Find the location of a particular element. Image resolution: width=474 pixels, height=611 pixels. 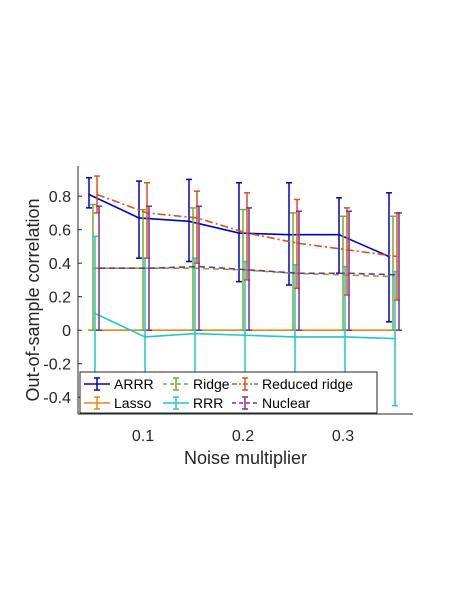

legend-item-arrr: ARRR is located at coordinates (119, 384).